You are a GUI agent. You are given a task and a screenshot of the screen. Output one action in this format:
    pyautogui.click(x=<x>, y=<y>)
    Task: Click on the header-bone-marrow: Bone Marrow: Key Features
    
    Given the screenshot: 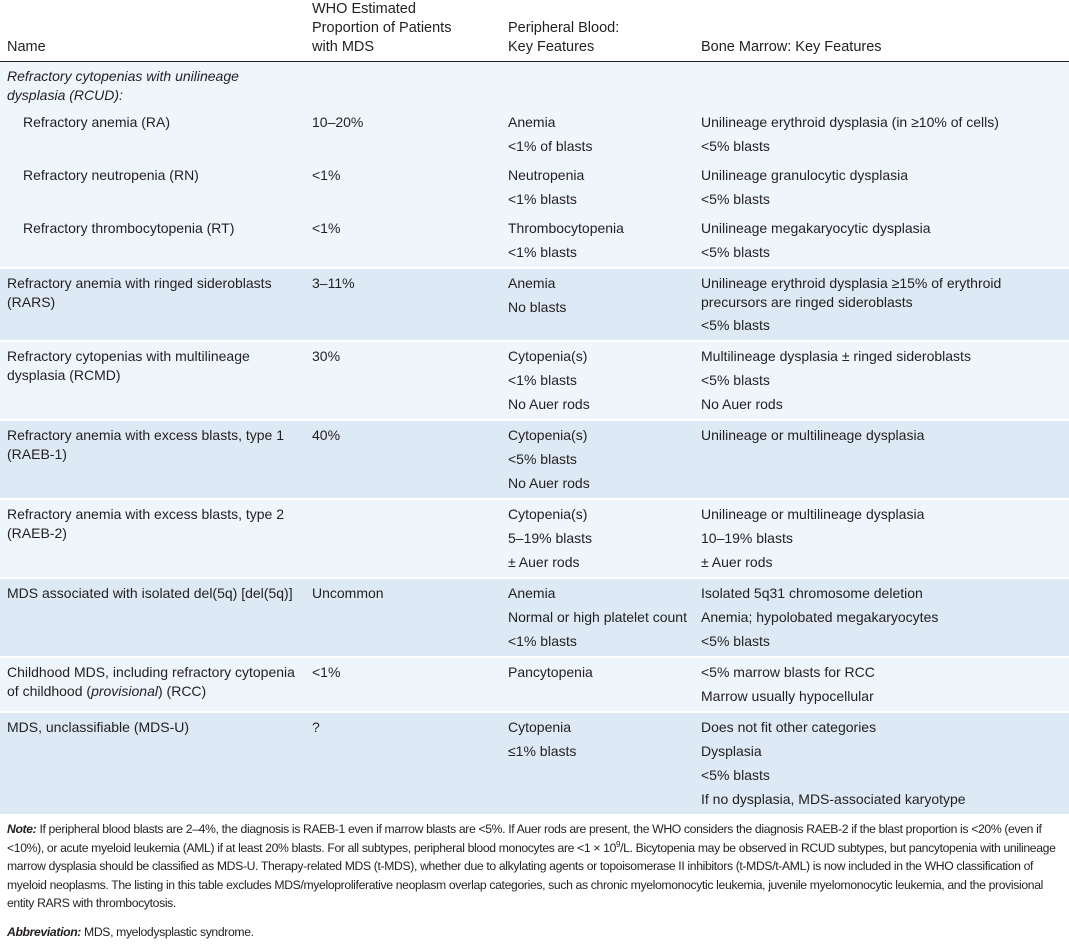 What is the action you would take?
    pyautogui.click(x=881, y=31)
    